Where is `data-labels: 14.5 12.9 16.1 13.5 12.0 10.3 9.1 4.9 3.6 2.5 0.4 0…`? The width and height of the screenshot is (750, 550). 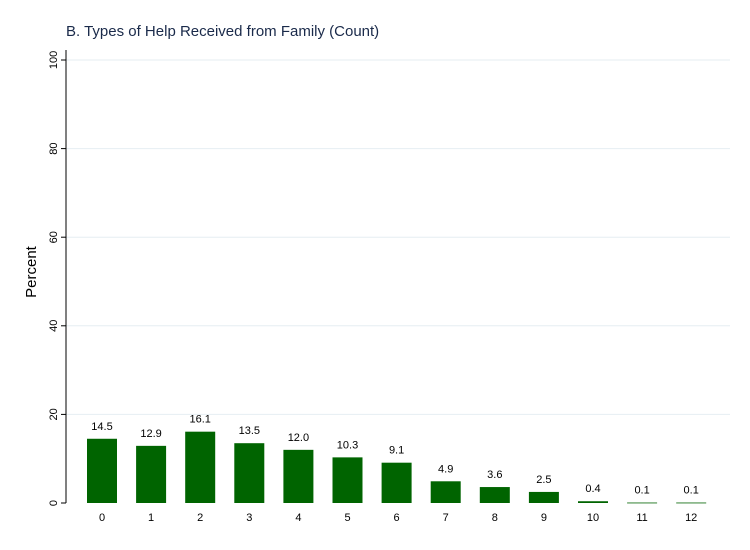 data-labels: 14.5 12.9 16.1 13.5 12.0 10.3 9.1 4.9 3.6 2.5 0.4 0… is located at coordinates (395, 455).